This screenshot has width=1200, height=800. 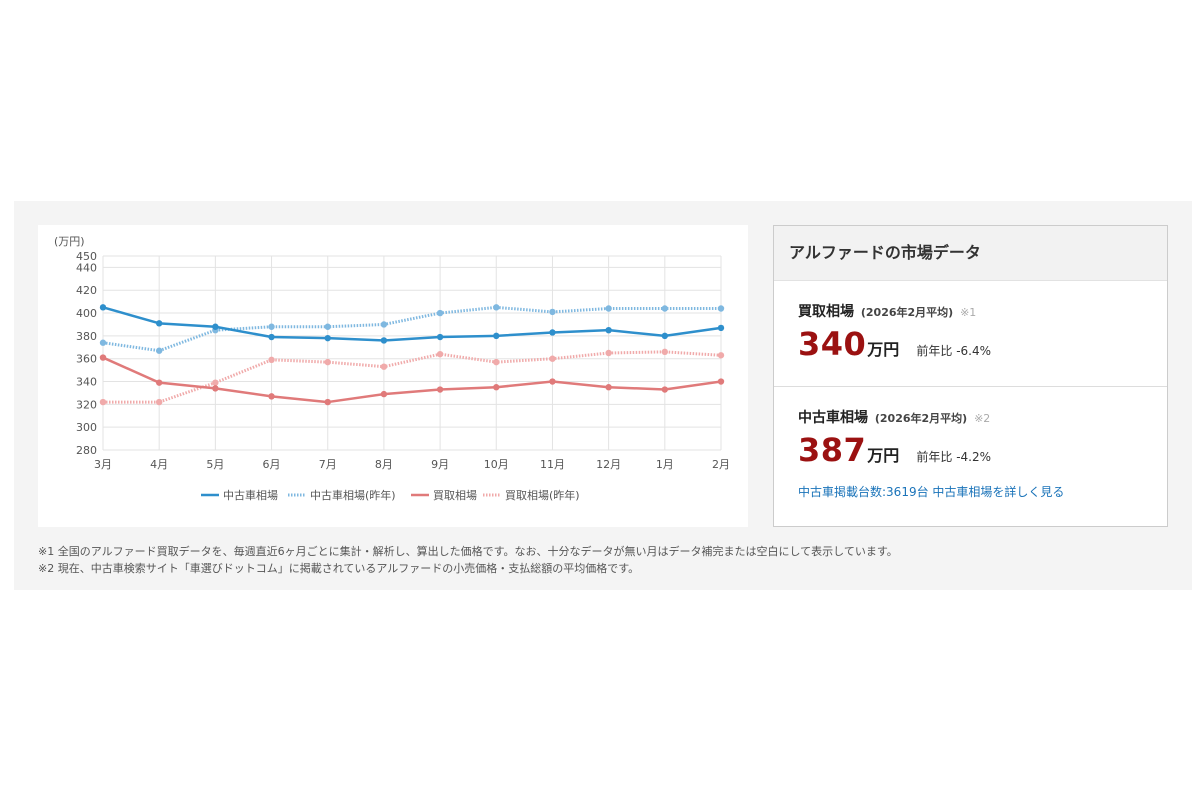 What do you see at coordinates (721, 464) in the screenshot?
I see `x-tick-label: 2月` at bounding box center [721, 464].